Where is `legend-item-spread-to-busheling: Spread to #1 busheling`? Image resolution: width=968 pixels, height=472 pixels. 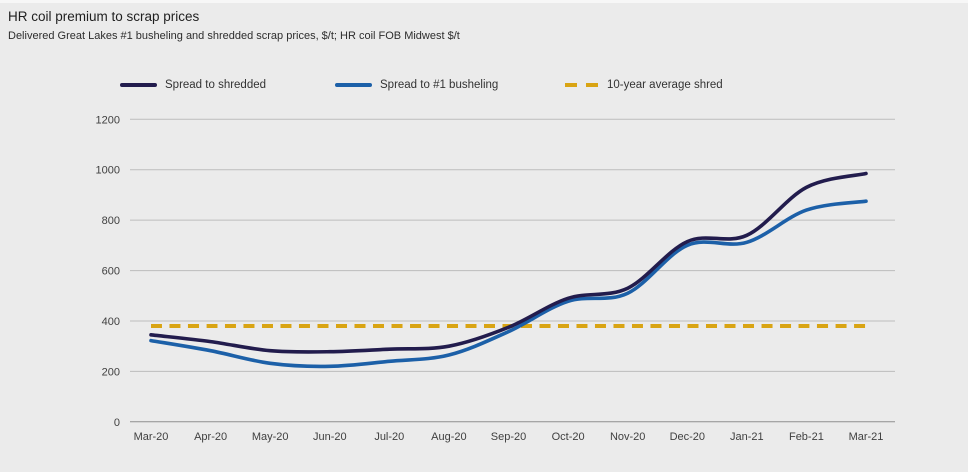
legend-item-spread-to-busheling: Spread to #1 busheling is located at coordinates (450, 85).